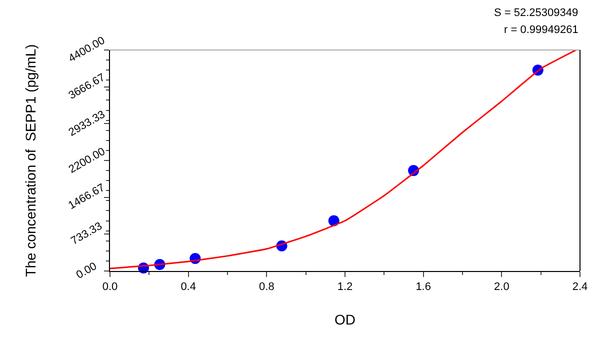 The width and height of the screenshot is (600, 337). Describe the element at coordinates (536, 13) in the screenshot. I see `text: S = 52.25309349` at that location.